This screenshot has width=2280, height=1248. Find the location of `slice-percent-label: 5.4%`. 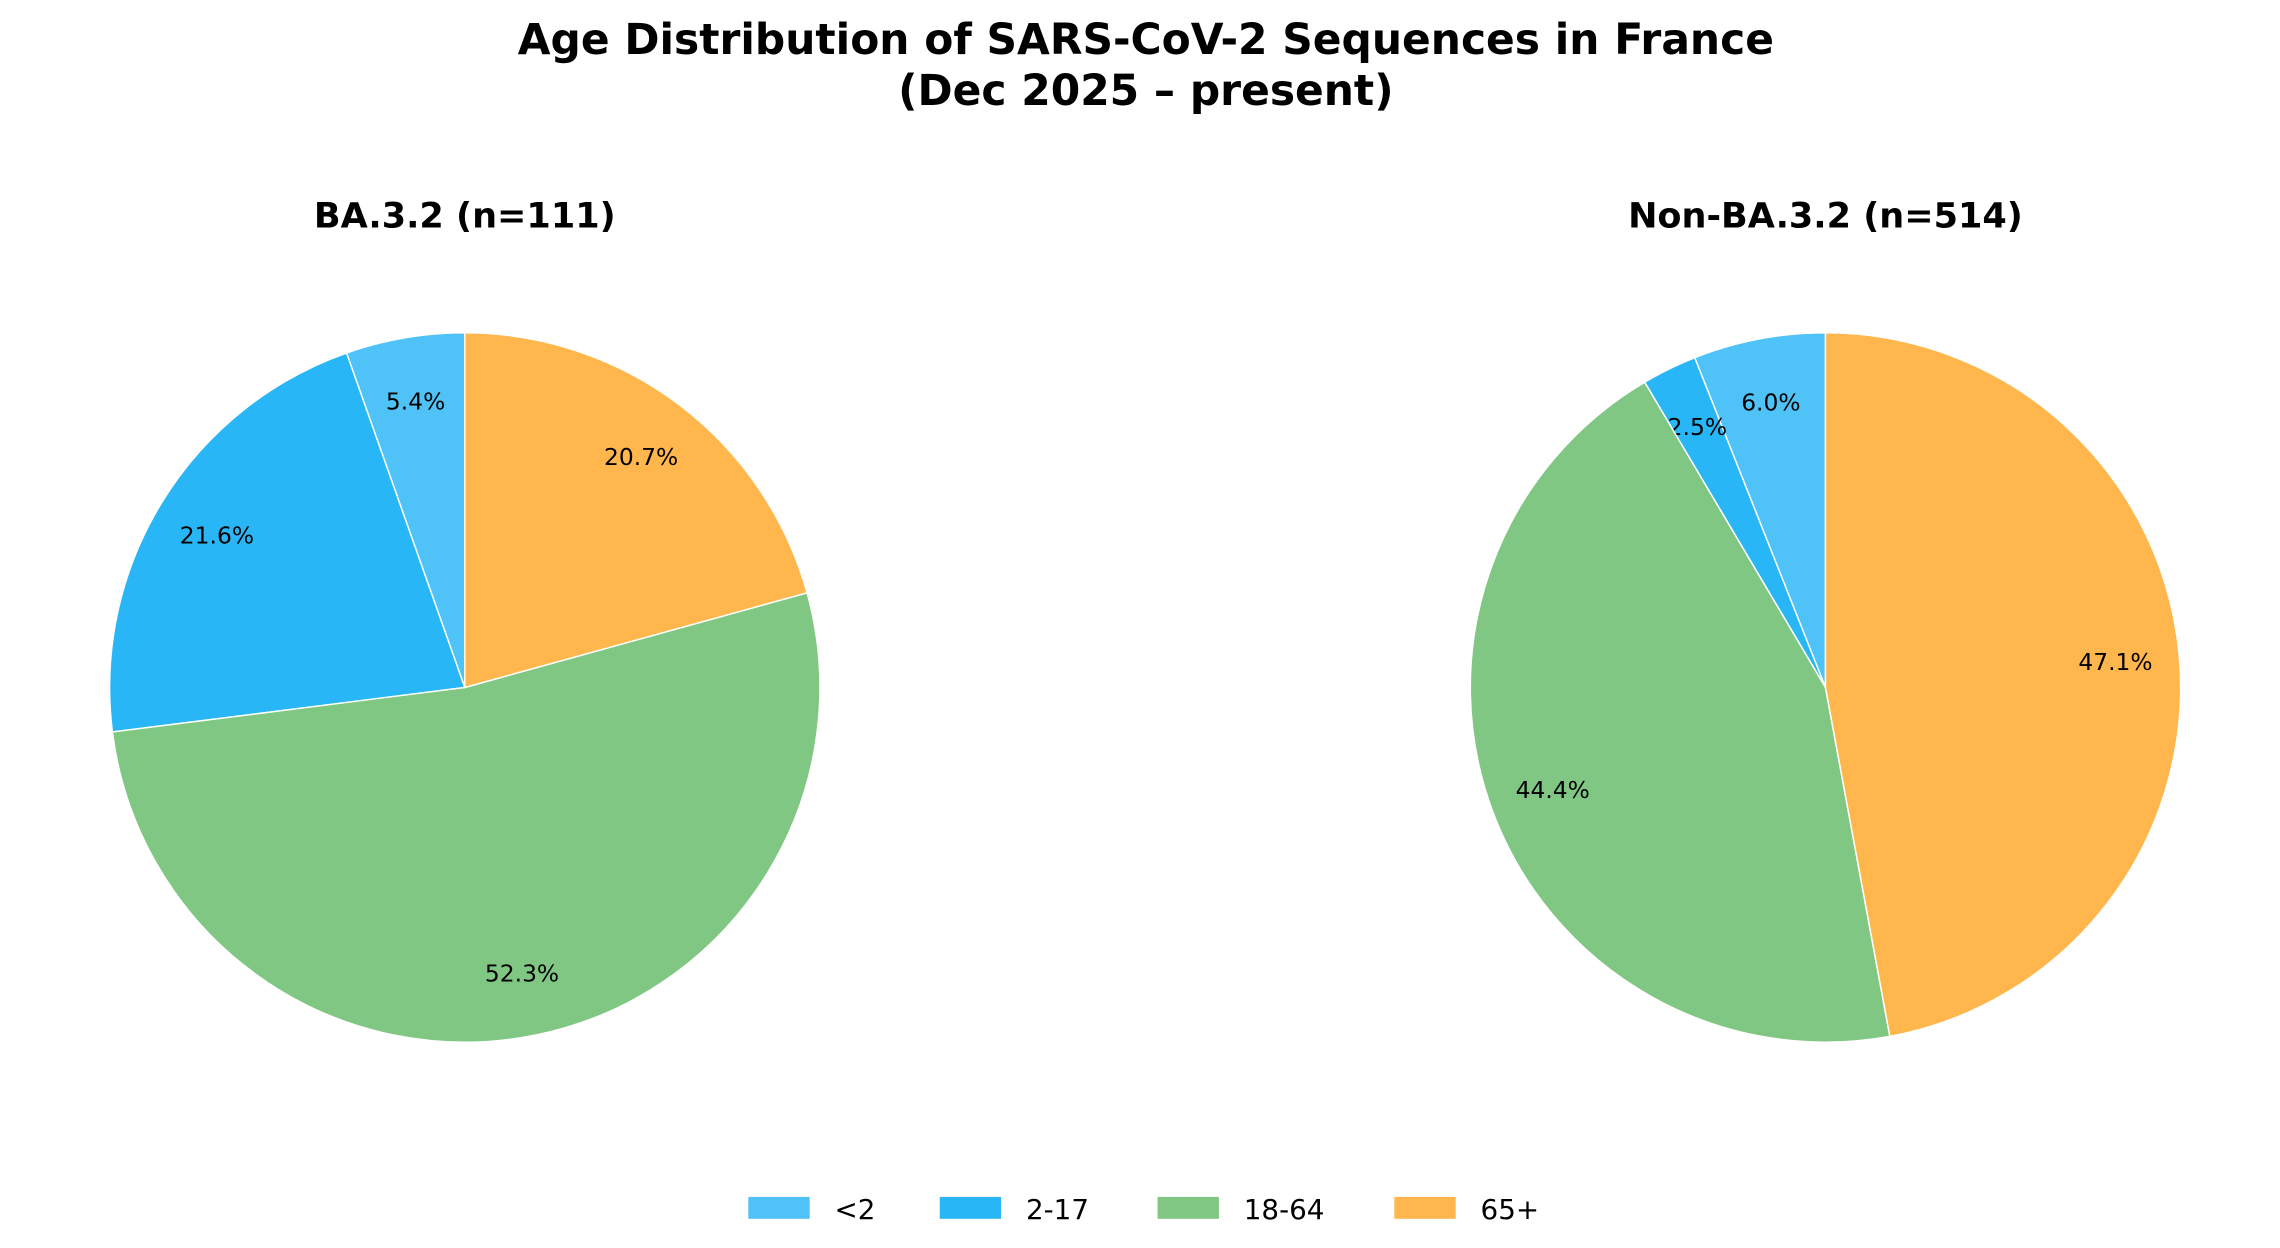

slice-percent-label: 5.4% is located at coordinates (415, 402).